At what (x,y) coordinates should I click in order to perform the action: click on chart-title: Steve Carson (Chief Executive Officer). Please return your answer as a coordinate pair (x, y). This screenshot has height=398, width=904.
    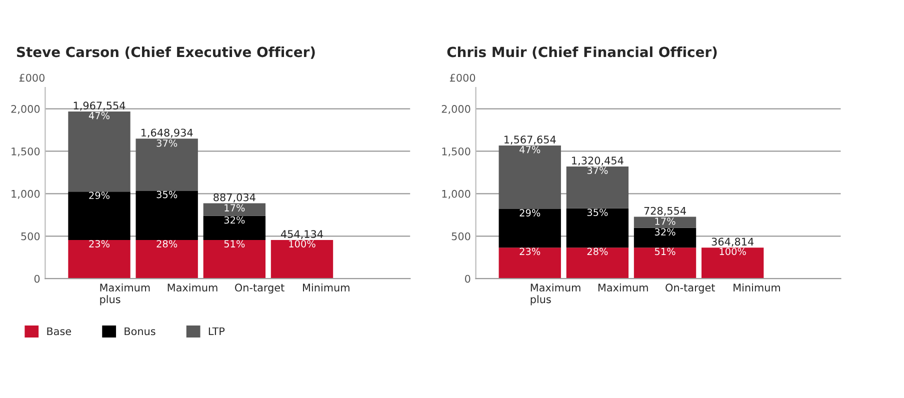
    Looking at the image, I should click on (166, 52).